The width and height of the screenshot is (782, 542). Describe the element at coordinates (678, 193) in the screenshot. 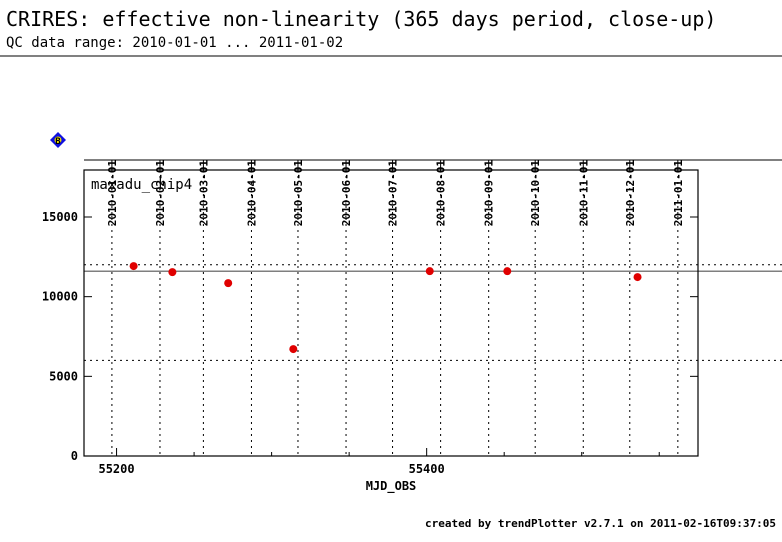

I see `x2-tick-label: 2011-01-01` at that location.